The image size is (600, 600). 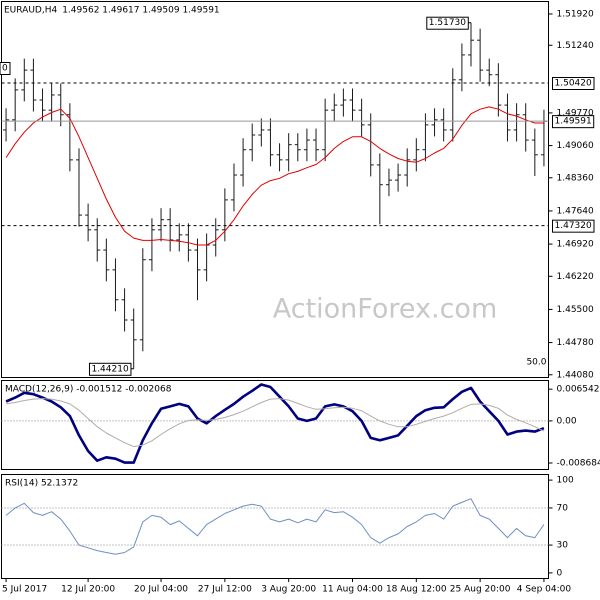 What do you see at coordinates (385, 309) in the screenshot?
I see `watermark: ActionForex.com` at bounding box center [385, 309].